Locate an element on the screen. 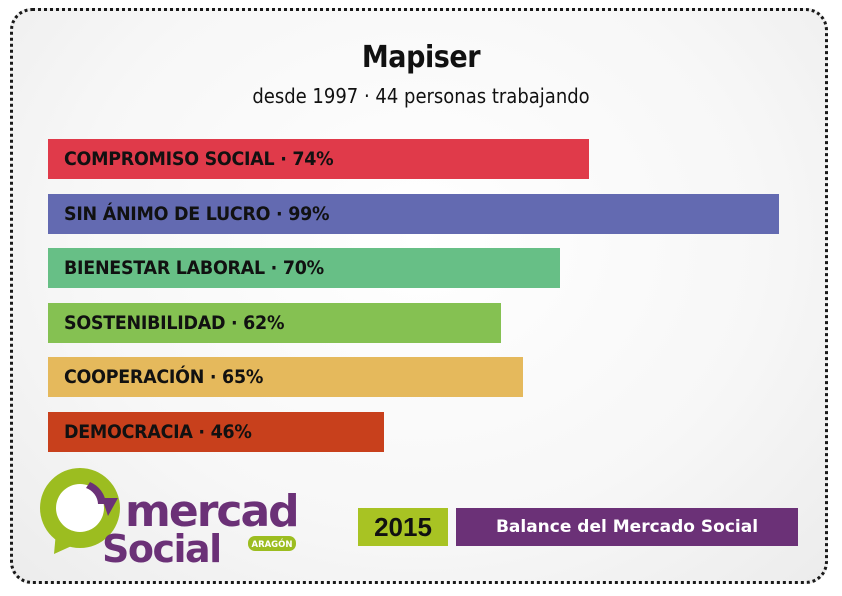 The image size is (842, 596). bar-4: COOPERACIÓN · 65% is located at coordinates (285, 377).